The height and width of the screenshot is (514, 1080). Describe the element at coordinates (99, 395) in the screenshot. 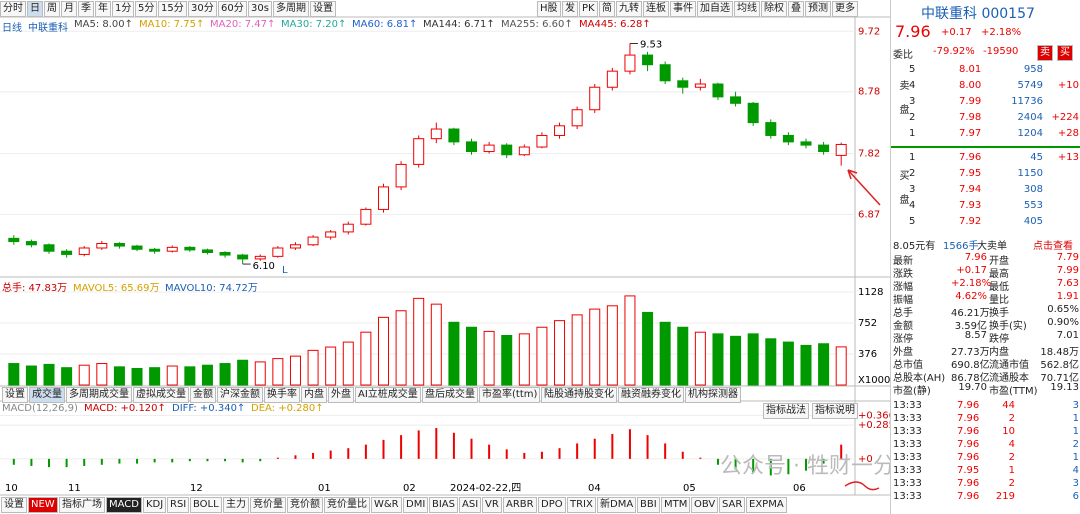

I see `volume-tab: 多周期成交量` at that location.